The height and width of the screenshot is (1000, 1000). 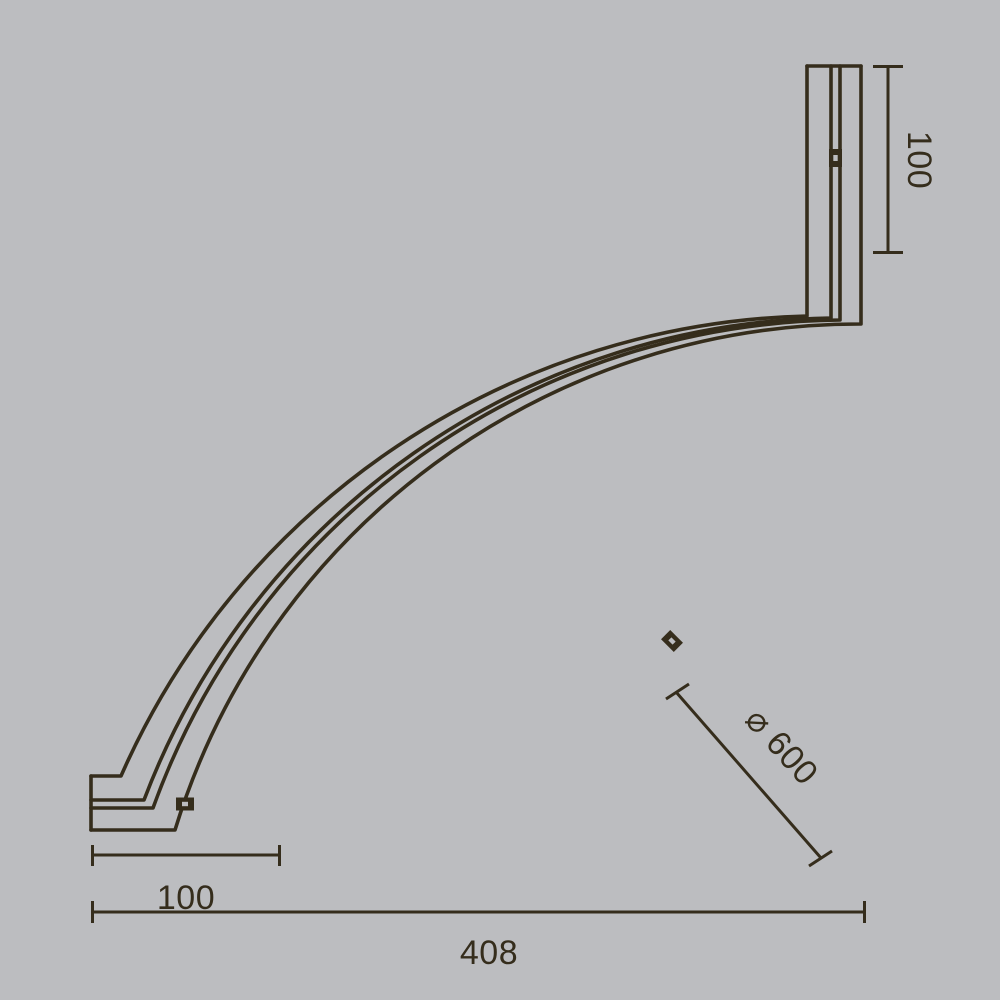 I want to click on dimension-vertical-right, so click(x=888, y=159).